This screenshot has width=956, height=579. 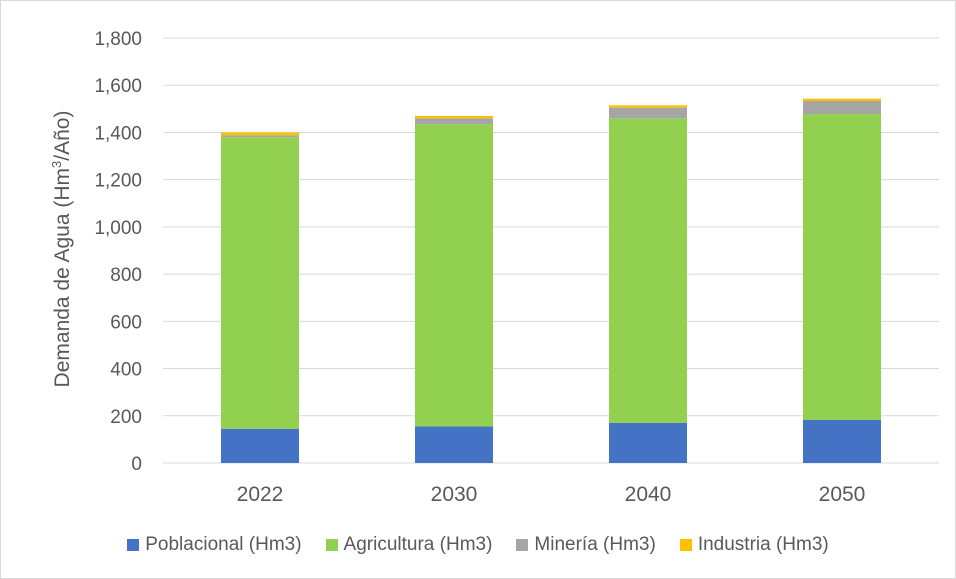 What do you see at coordinates (118, 252) in the screenshot?
I see `y-axis-ticks: 0 200 400 600 800 1,000 1,200 1,400 1,600 1,800` at bounding box center [118, 252].